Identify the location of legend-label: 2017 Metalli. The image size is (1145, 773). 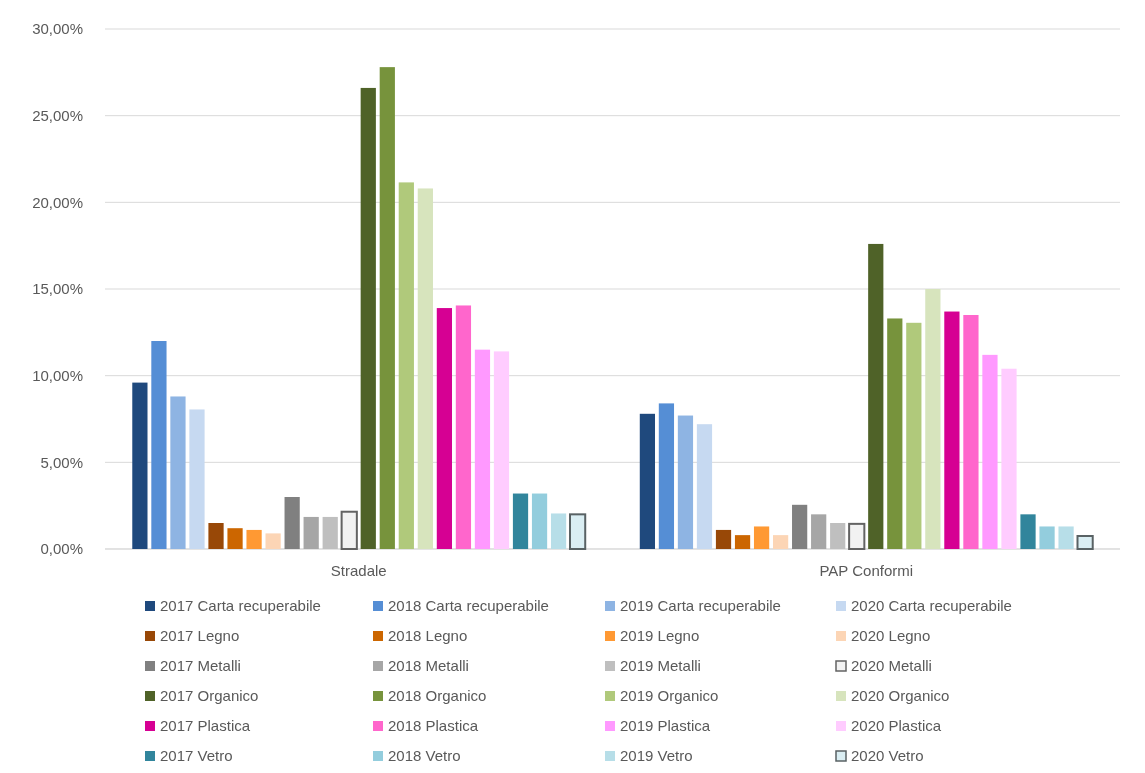
(200, 666).